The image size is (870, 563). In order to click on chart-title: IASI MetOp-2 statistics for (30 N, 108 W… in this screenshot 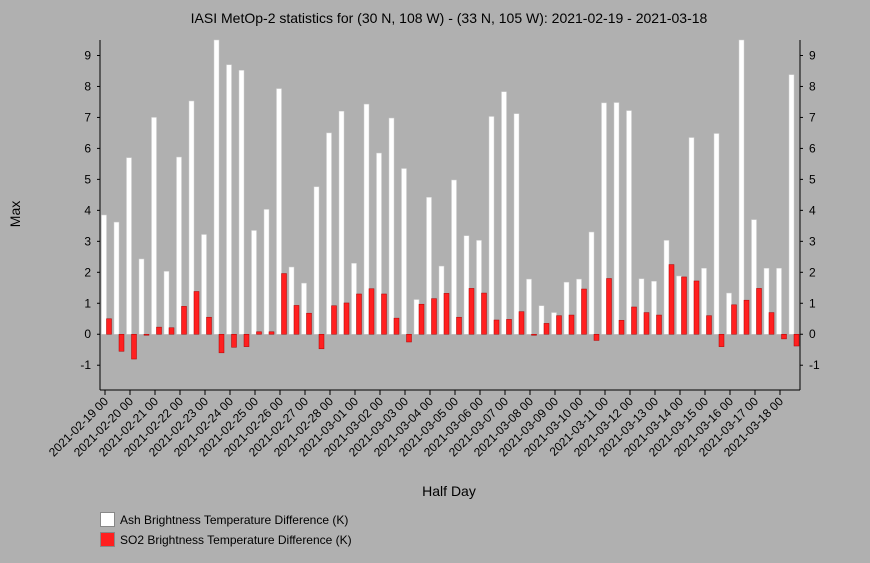, I will do `click(449, 18)`.